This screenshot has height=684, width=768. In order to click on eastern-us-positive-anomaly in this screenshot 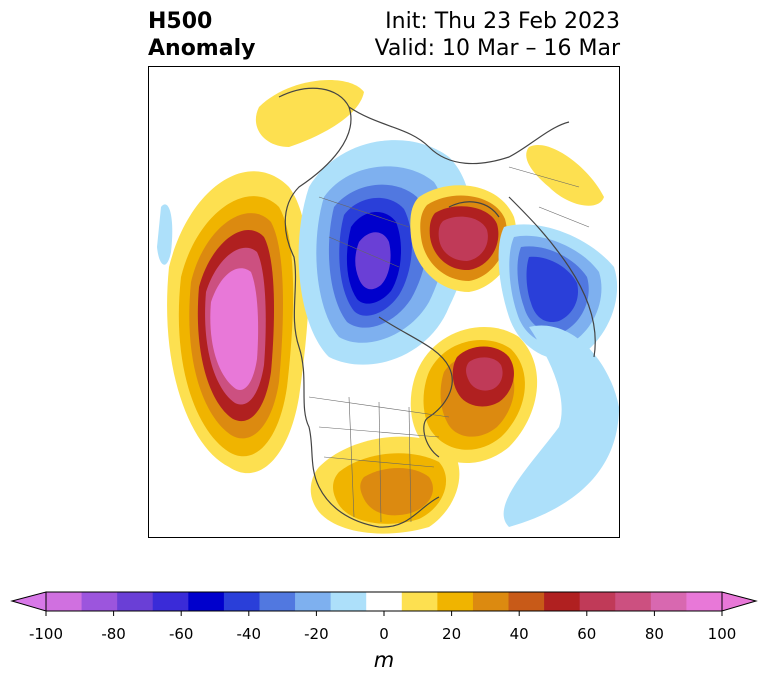, I will do `click(385, 485)`.